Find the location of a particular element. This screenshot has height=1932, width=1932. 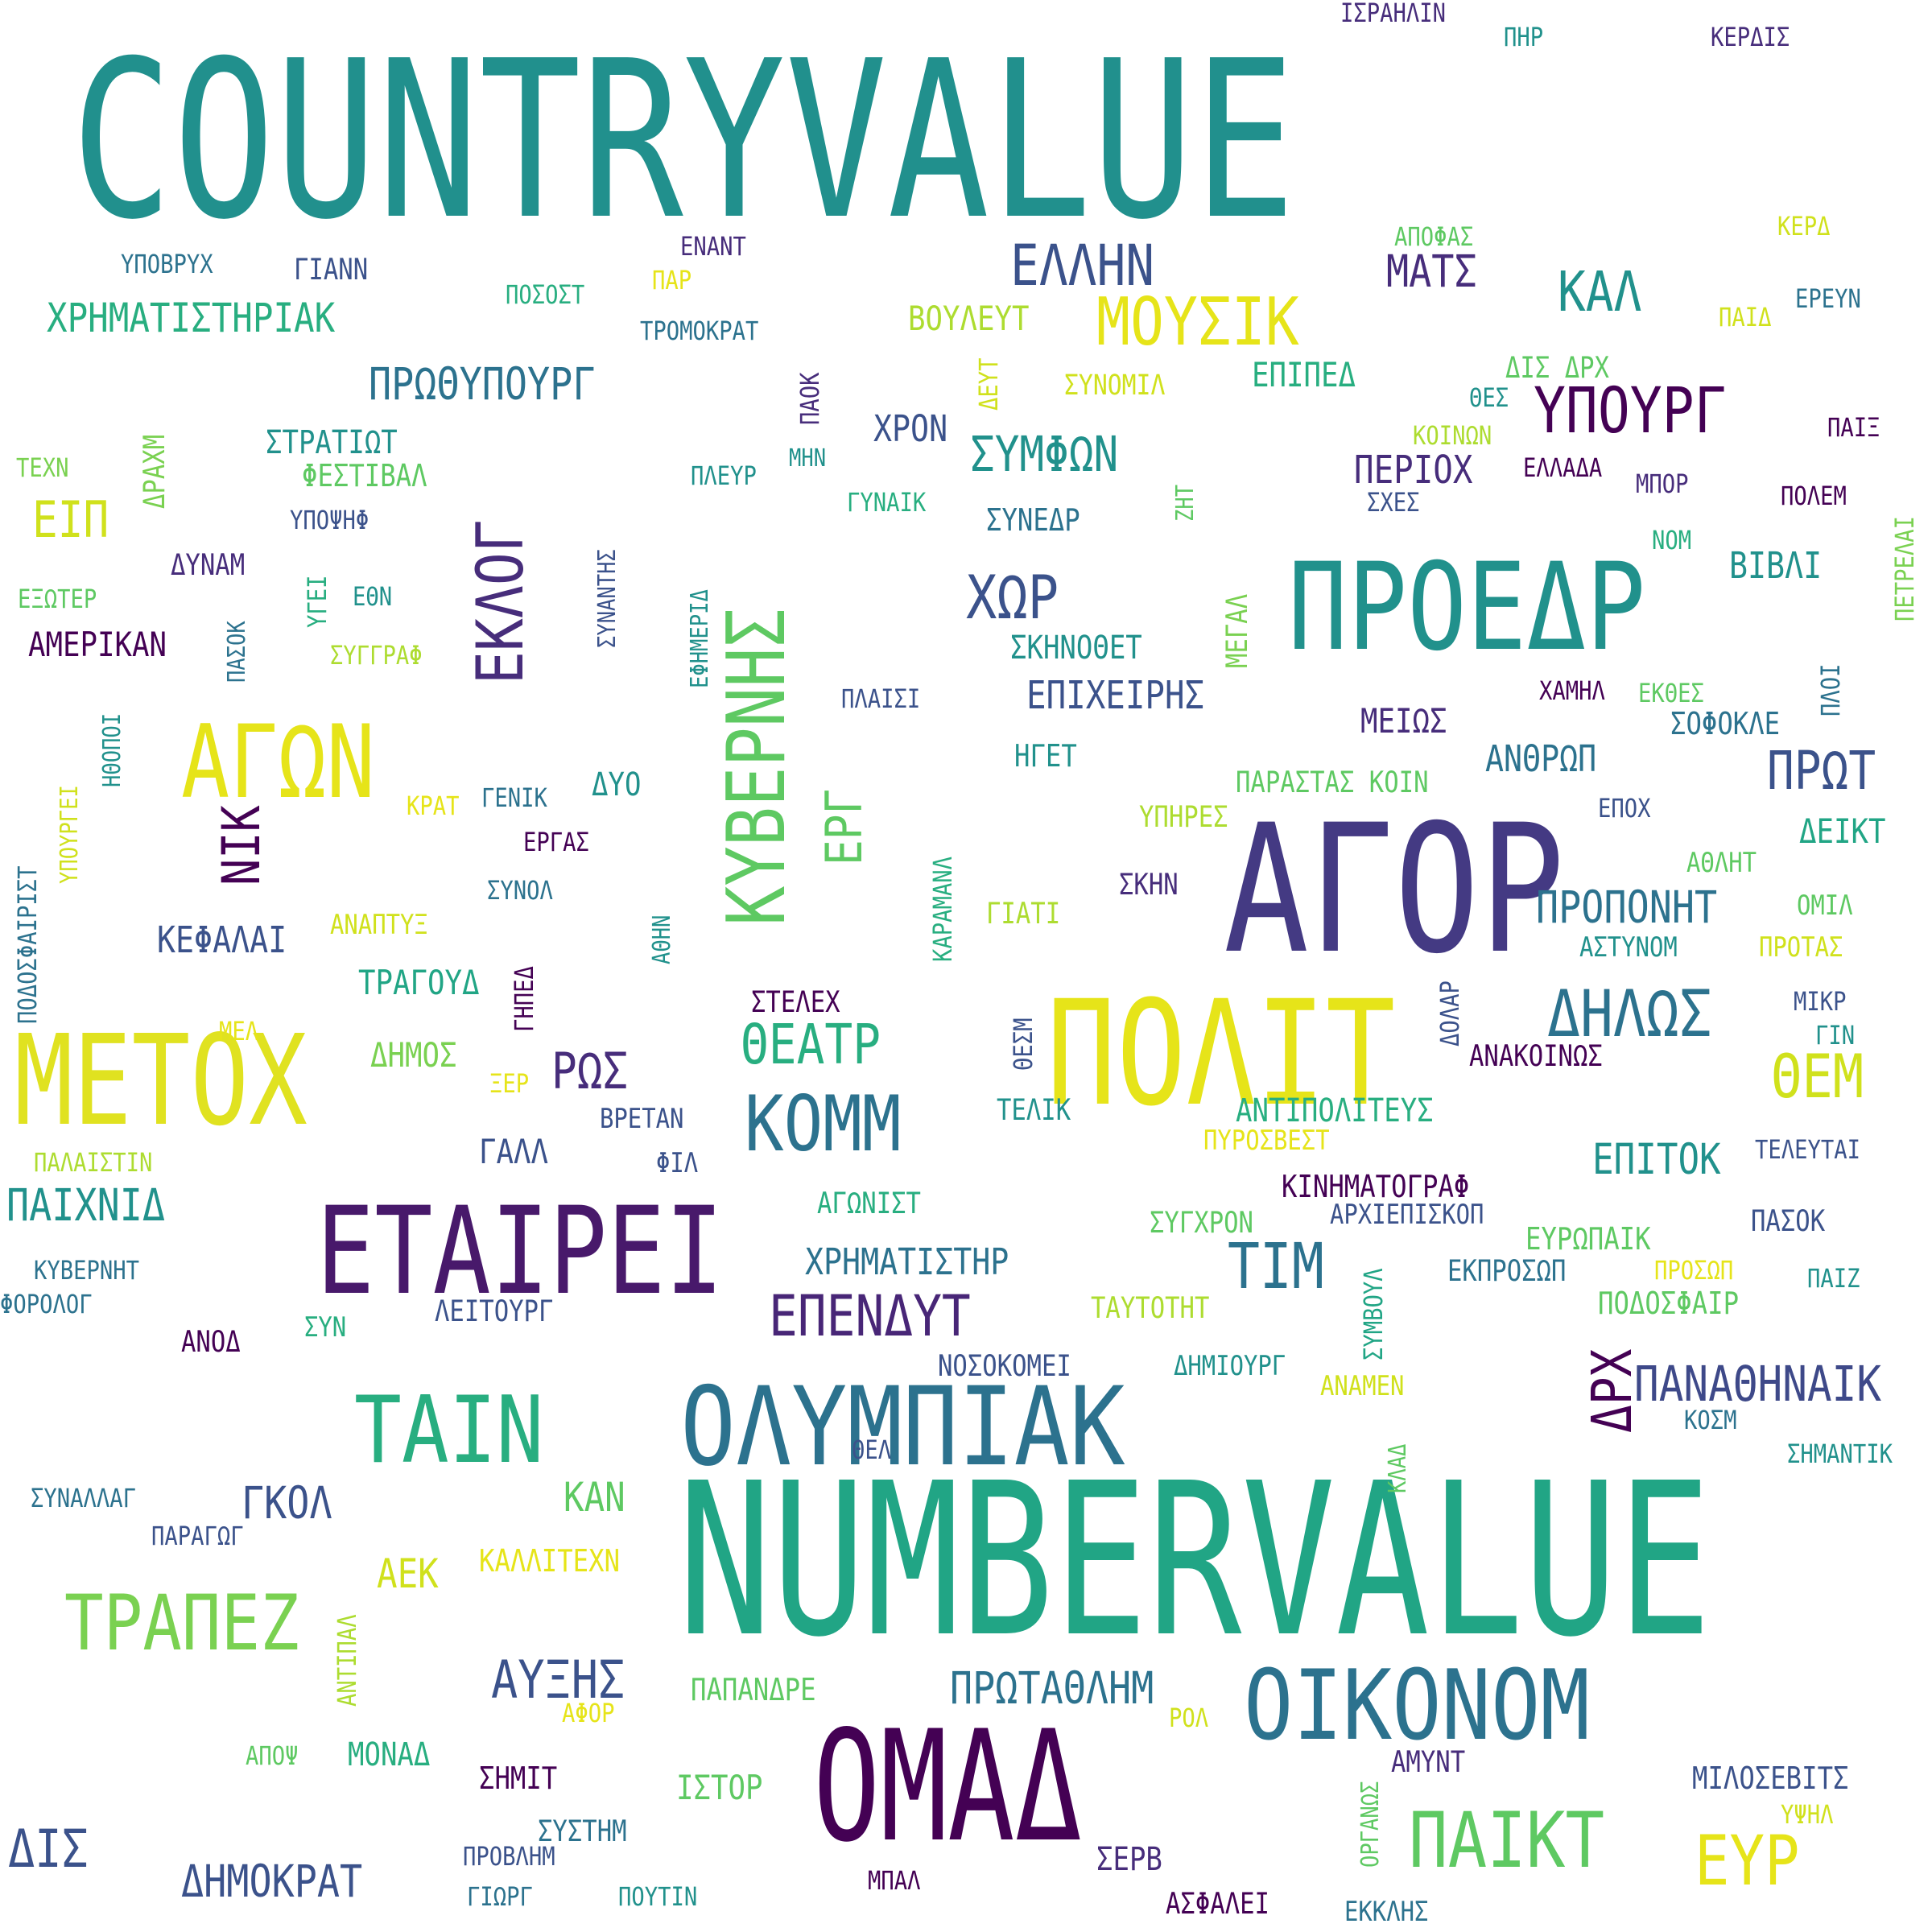

word-agonist: ΑΓΩΝΙΣΤ is located at coordinates (869, 1203).